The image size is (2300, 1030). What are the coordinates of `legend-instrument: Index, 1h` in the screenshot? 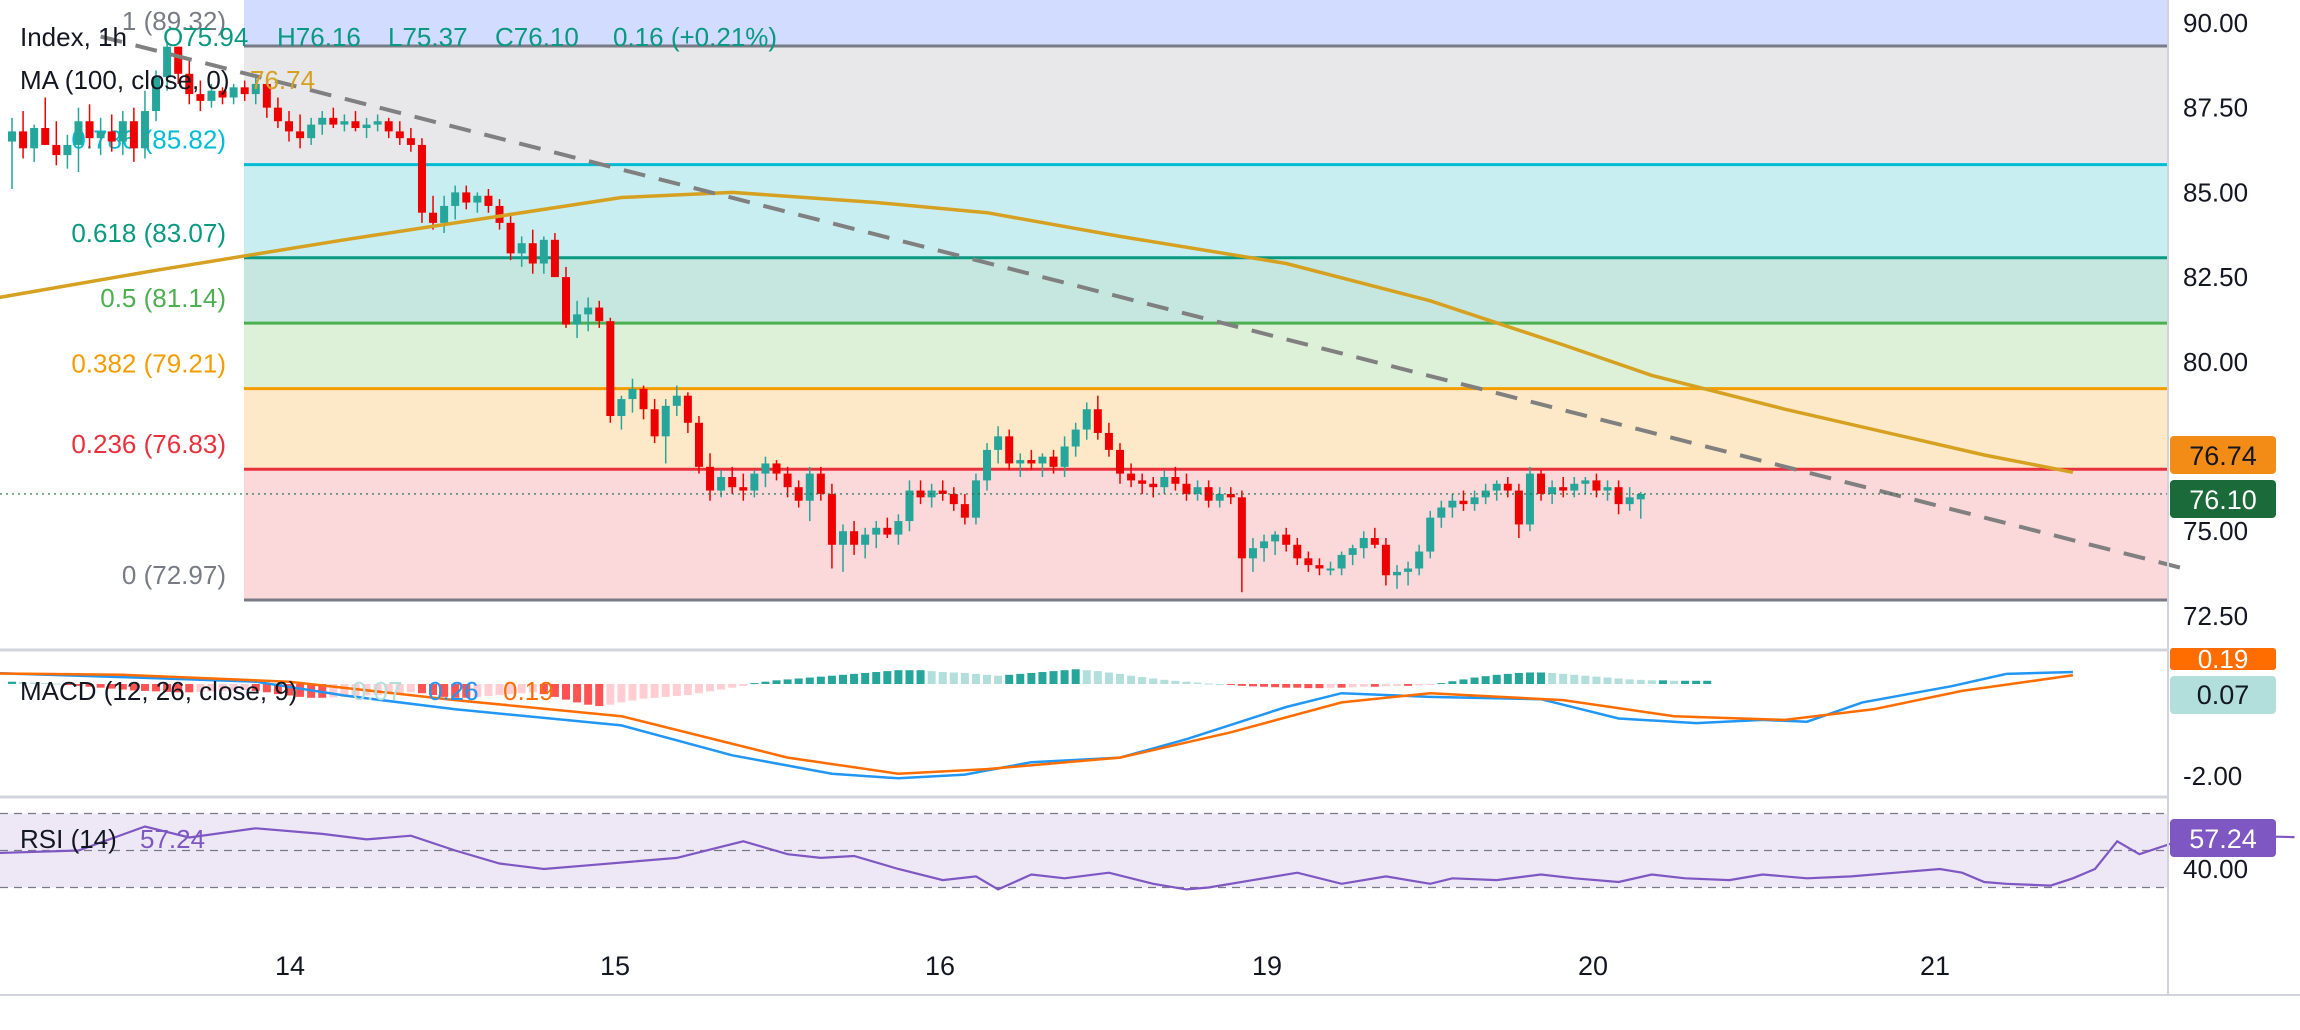 It's located at (73, 37).